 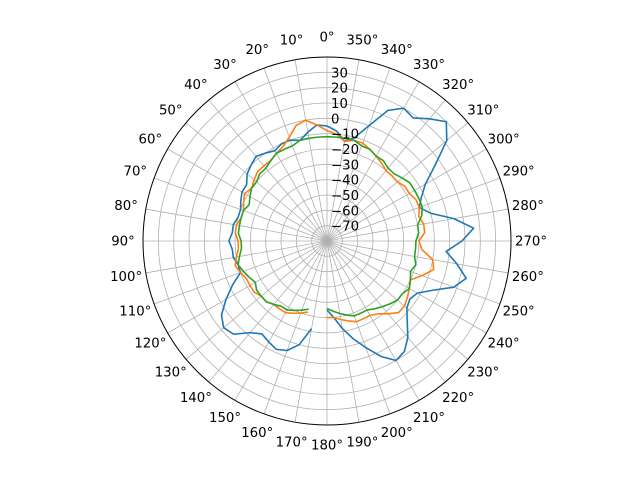 What do you see at coordinates (339, 104) in the screenshot?
I see `radial-tick-label: 10` at bounding box center [339, 104].